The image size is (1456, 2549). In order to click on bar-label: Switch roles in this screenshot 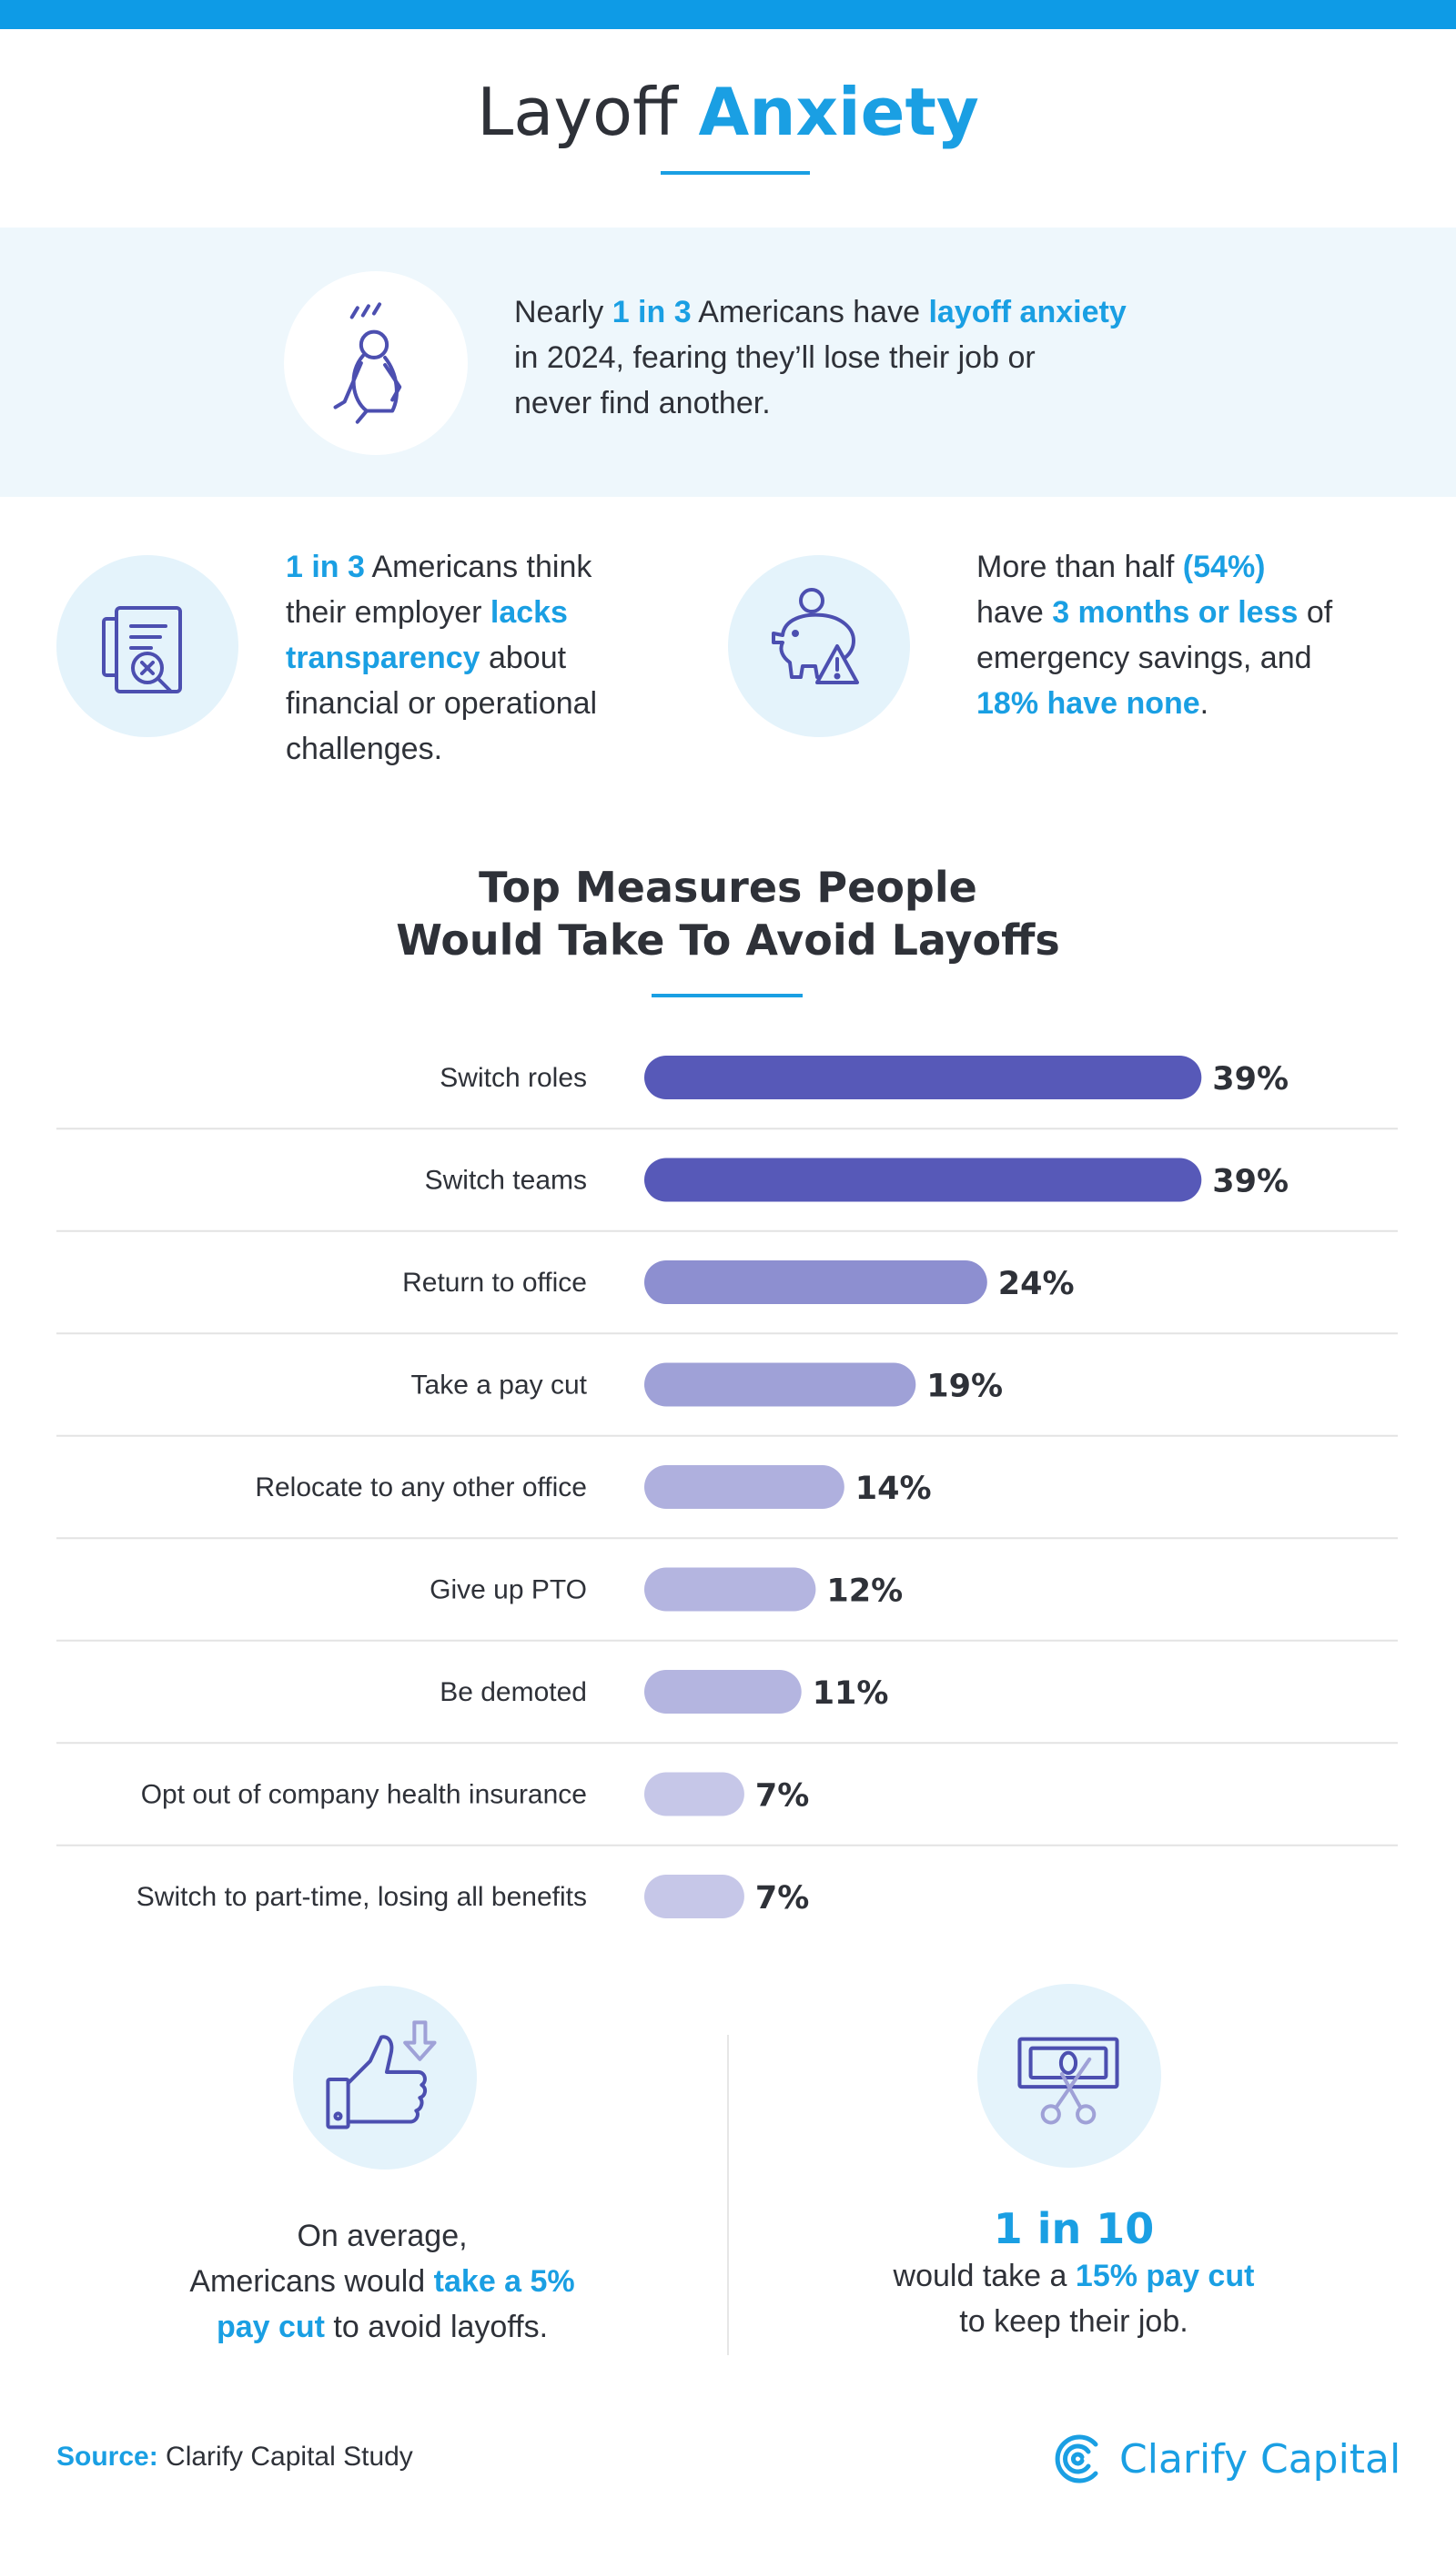, I will do `click(514, 1078)`.